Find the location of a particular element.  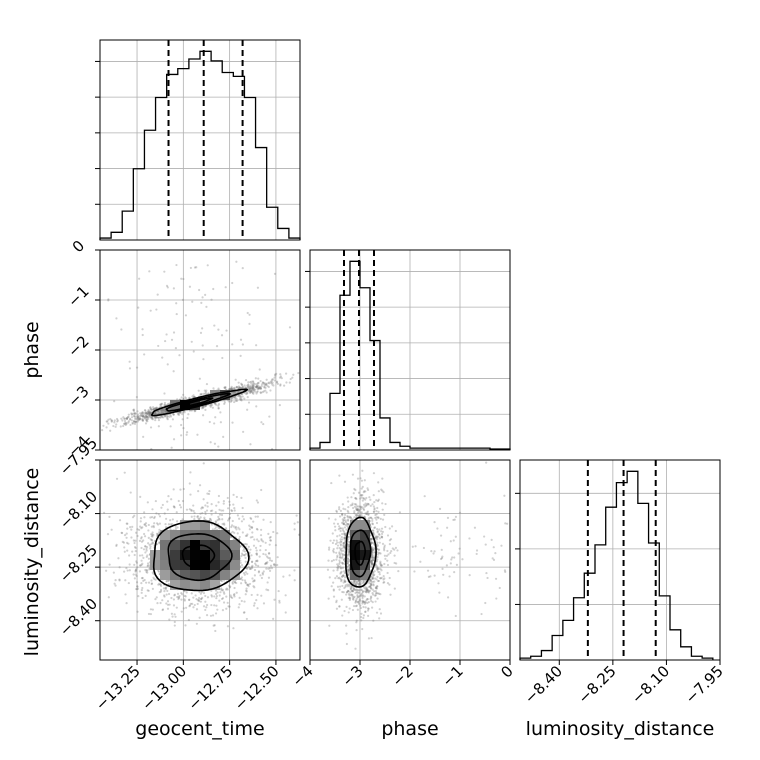

histogram-luminosity_distance is located at coordinates (618, 560).